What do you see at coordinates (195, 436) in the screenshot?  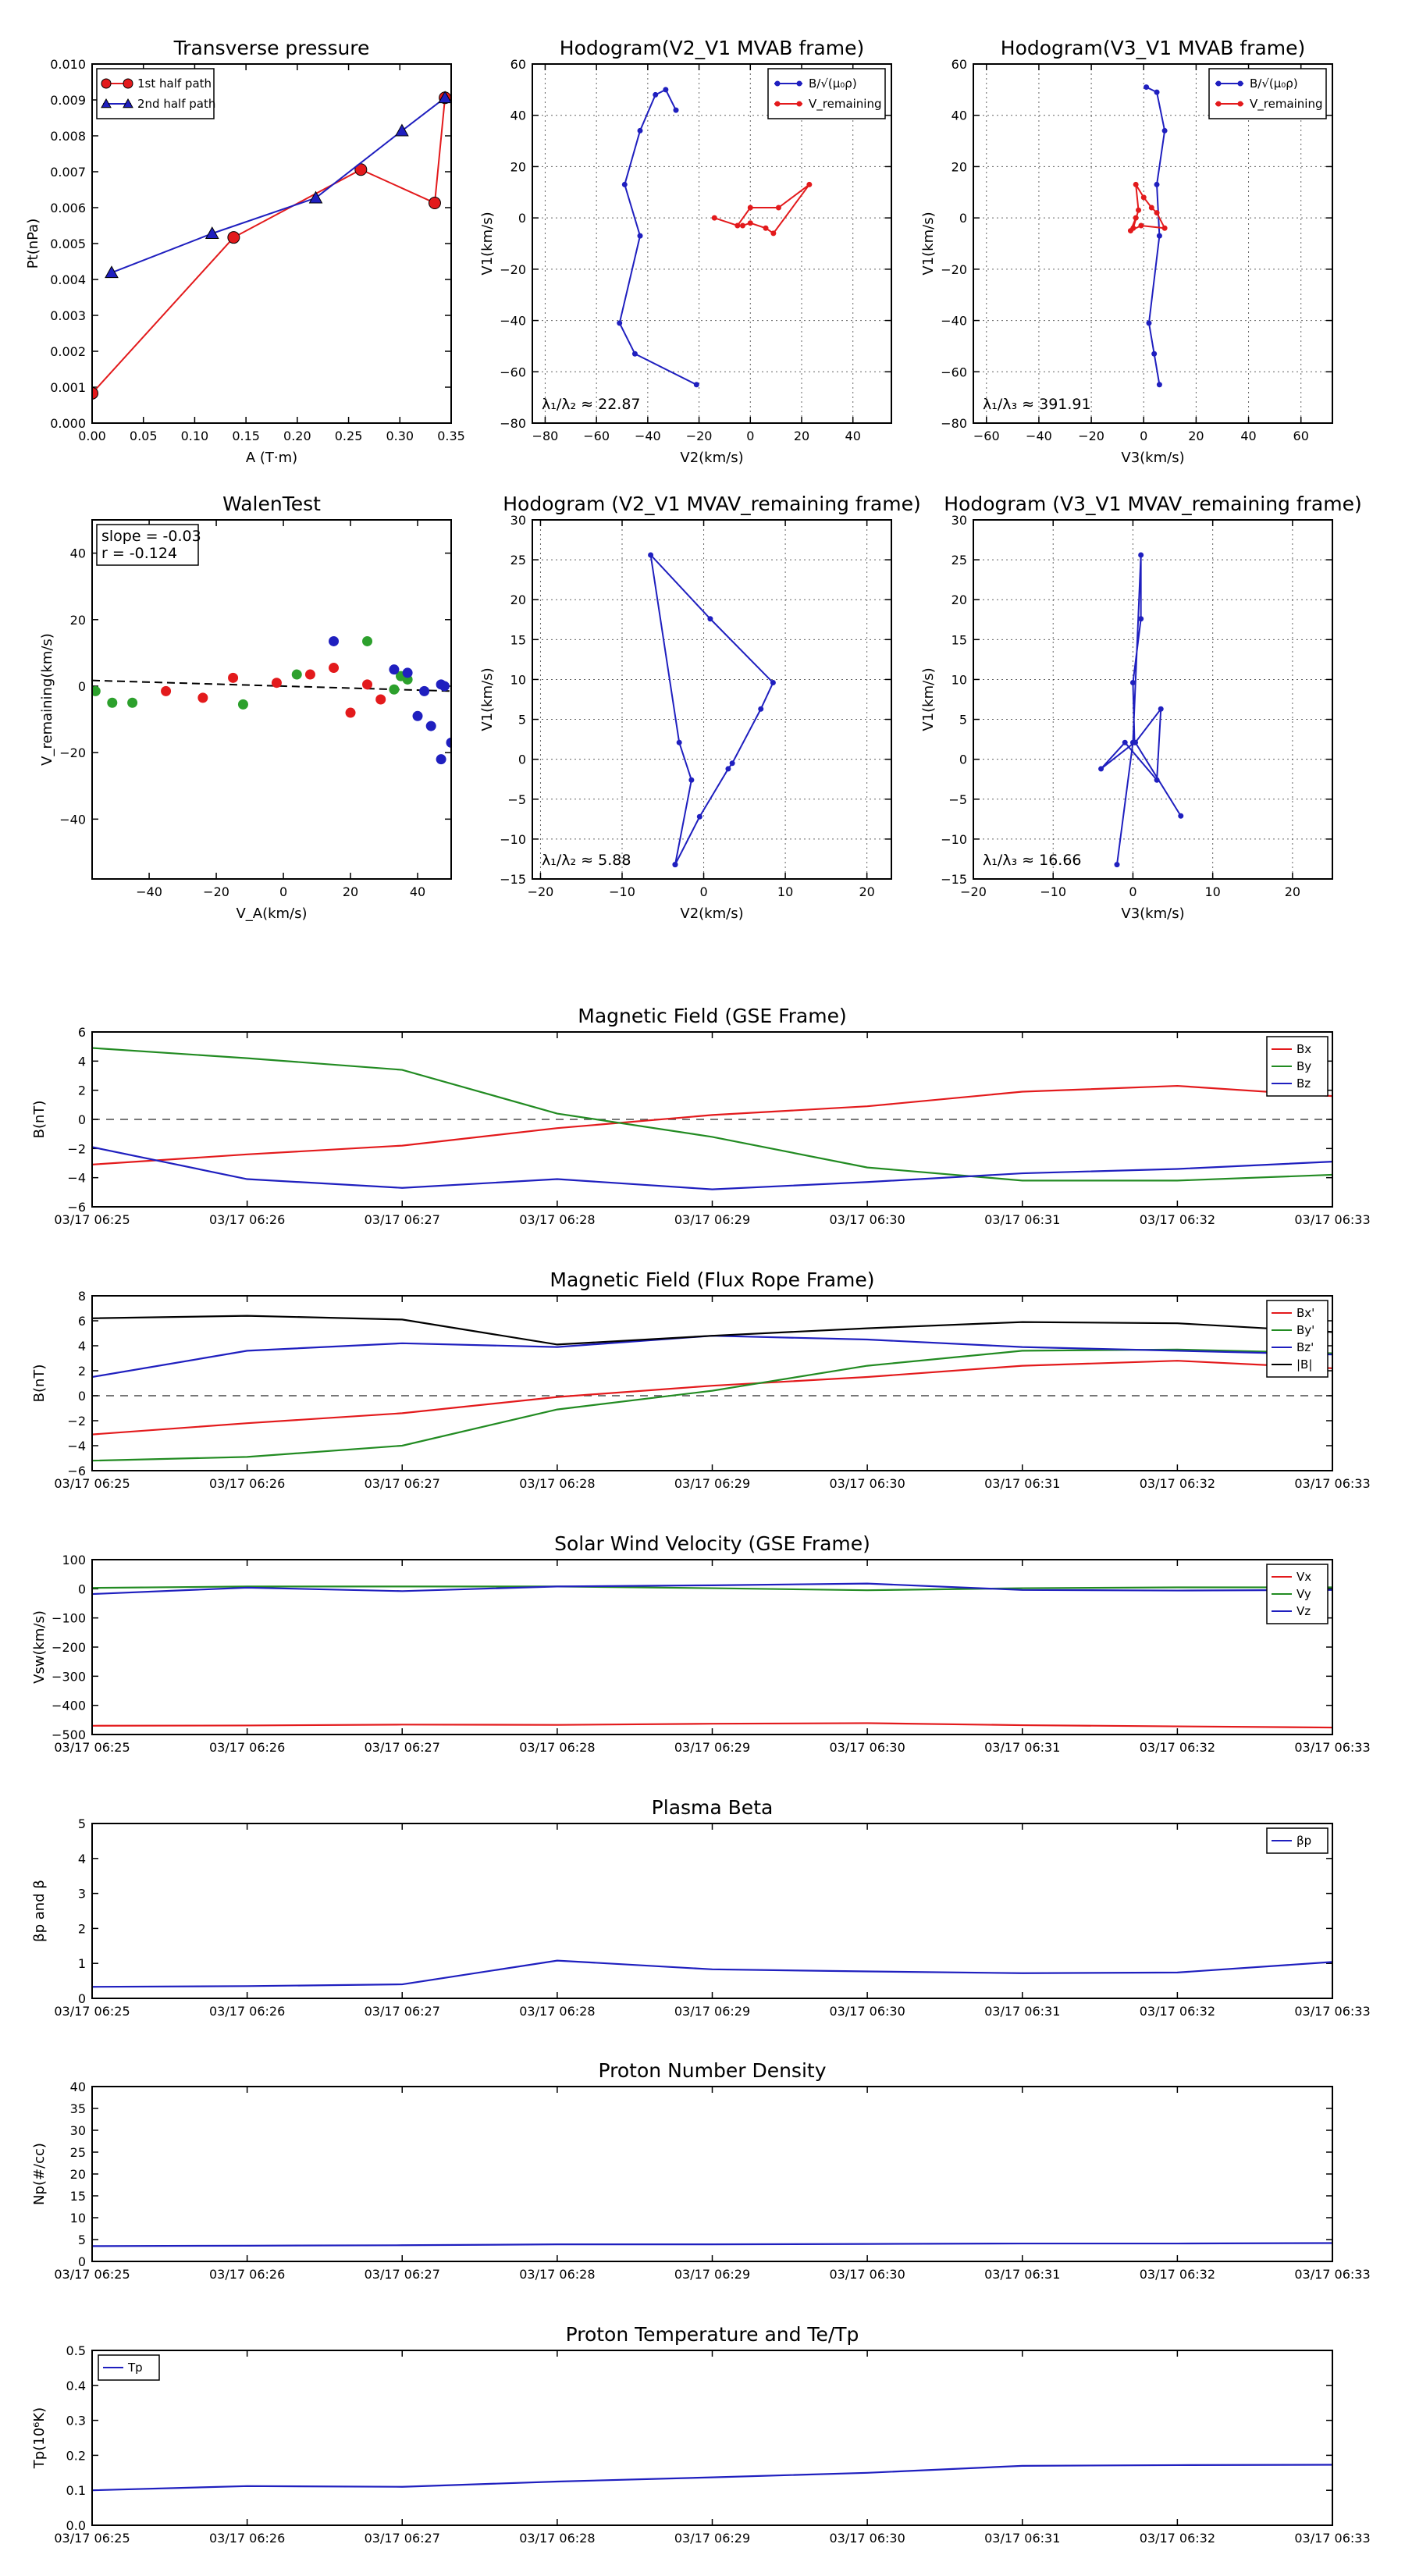 I see `x-tick-label: 0.10` at bounding box center [195, 436].